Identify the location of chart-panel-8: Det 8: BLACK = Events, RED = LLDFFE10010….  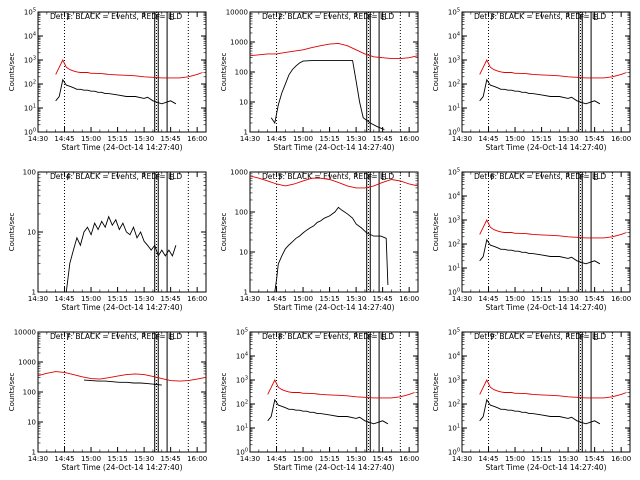
(319, 400).